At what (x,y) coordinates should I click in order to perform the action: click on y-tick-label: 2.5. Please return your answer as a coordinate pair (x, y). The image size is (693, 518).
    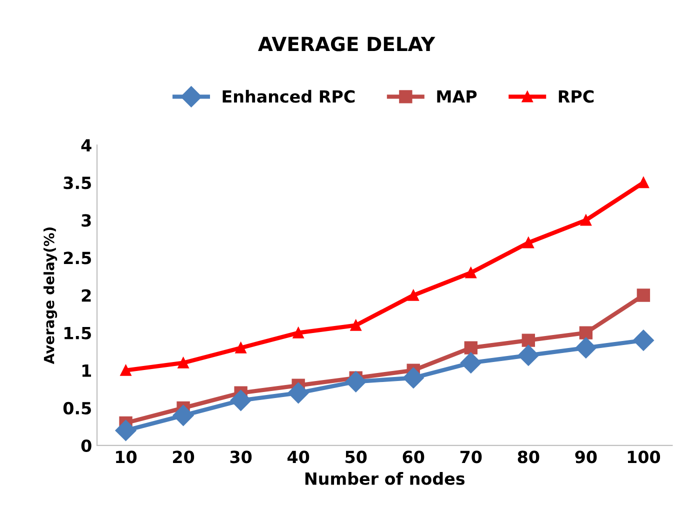
    Looking at the image, I should click on (77, 258).